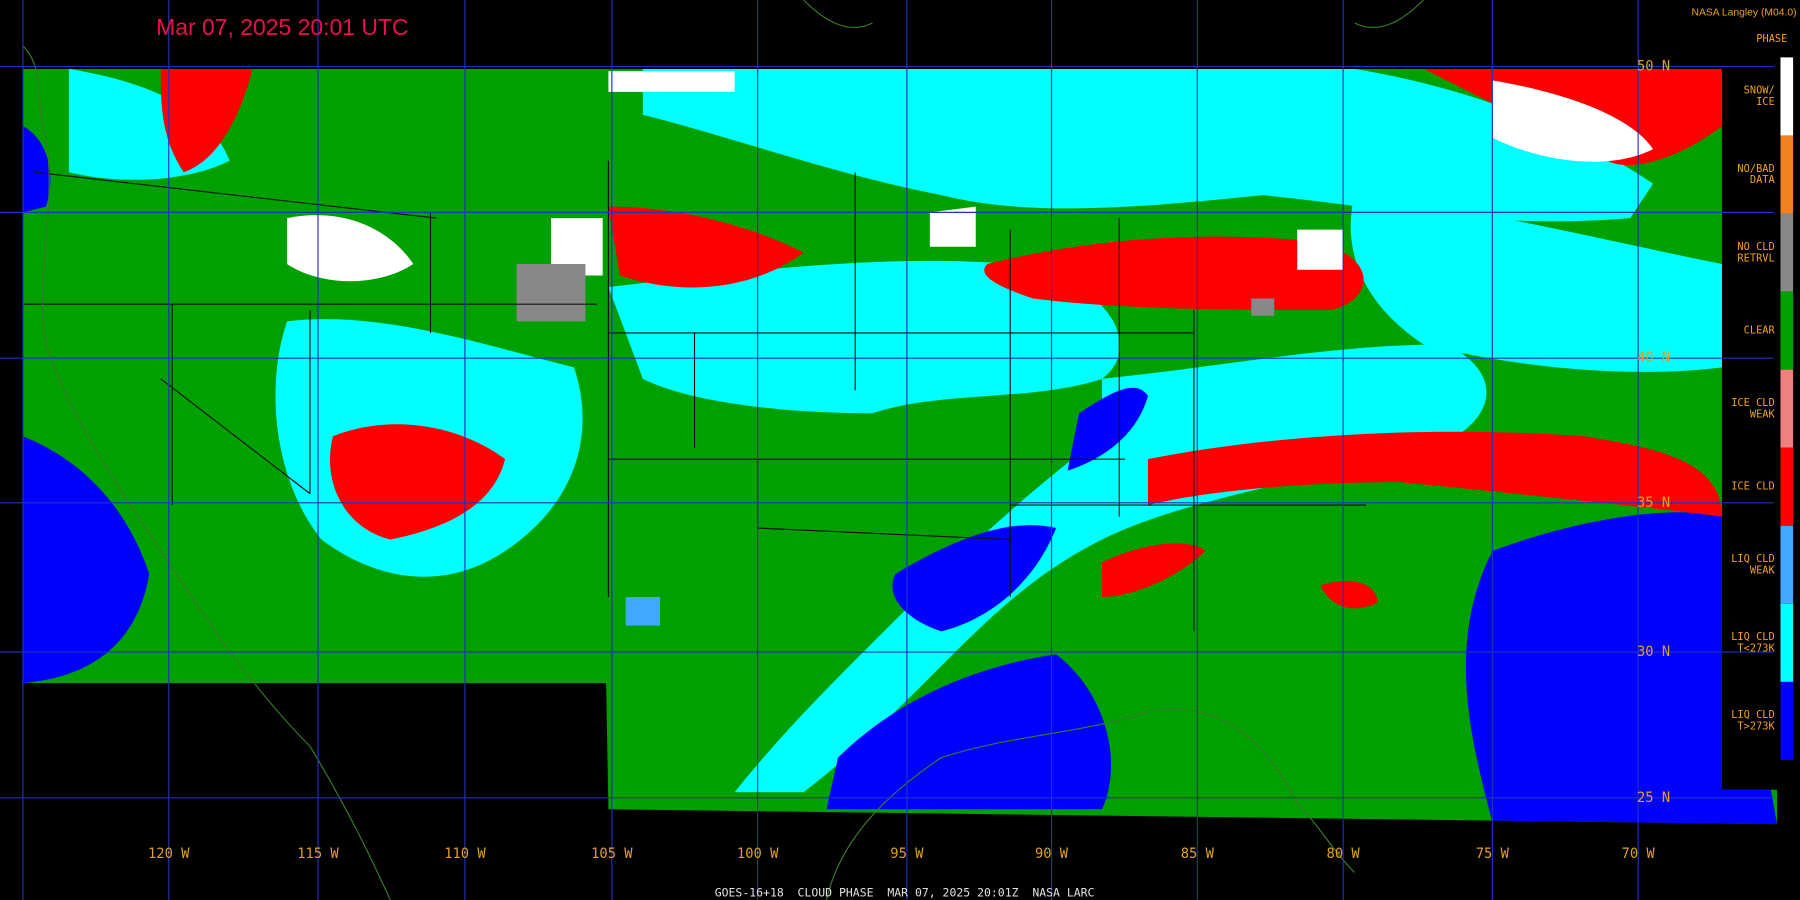  Describe the element at coordinates (1759, 91) in the screenshot. I see `legend-label: SNOW/` at that location.